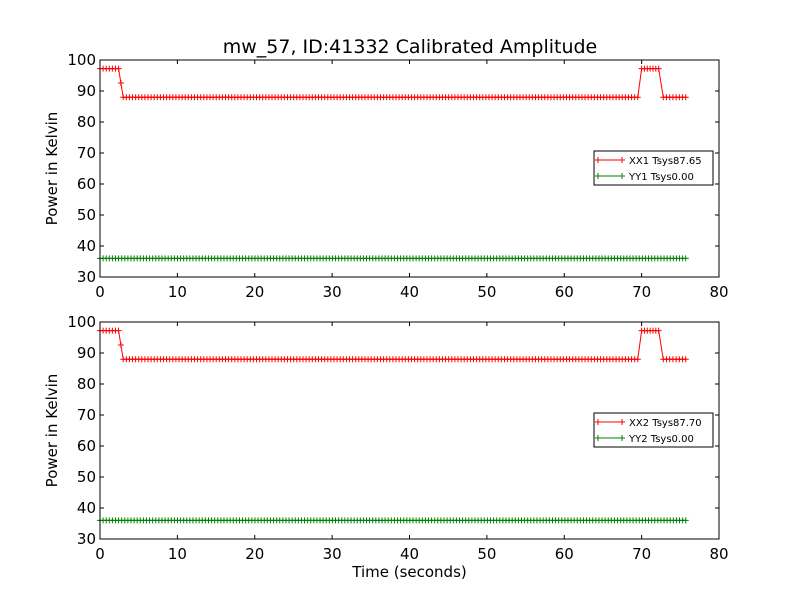 This screenshot has width=800, height=605. I want to click on legend-entry-label: YY2 Tsys0.00, so click(661, 439).